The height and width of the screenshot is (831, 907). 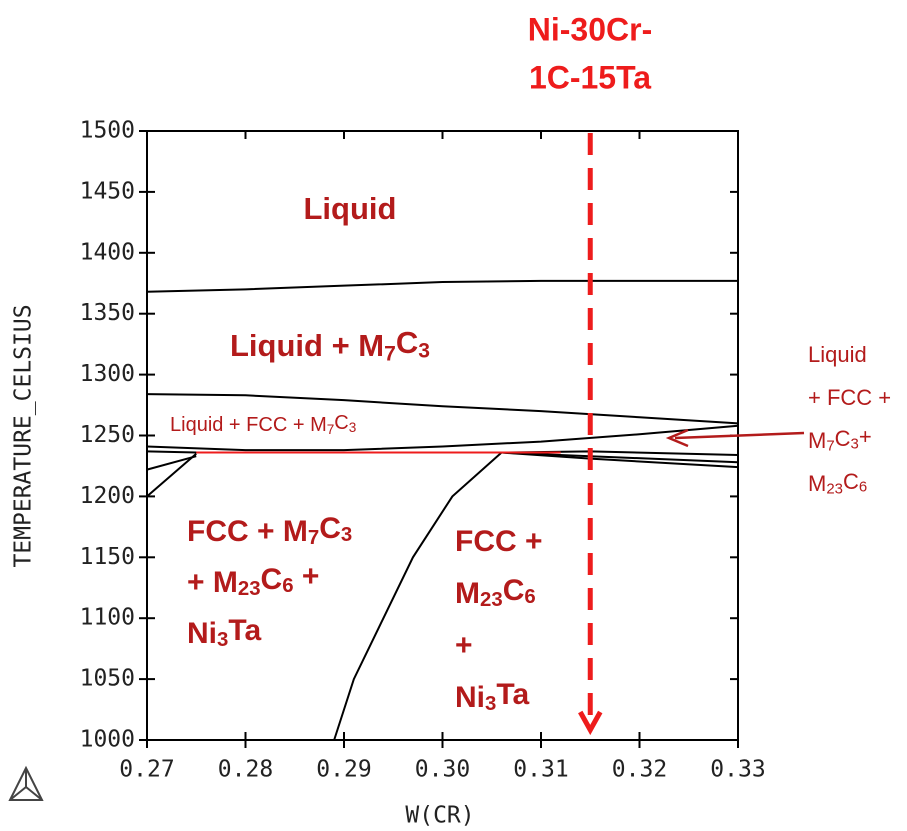 I want to click on x-tick-label: 0.29, so click(x=343, y=770).